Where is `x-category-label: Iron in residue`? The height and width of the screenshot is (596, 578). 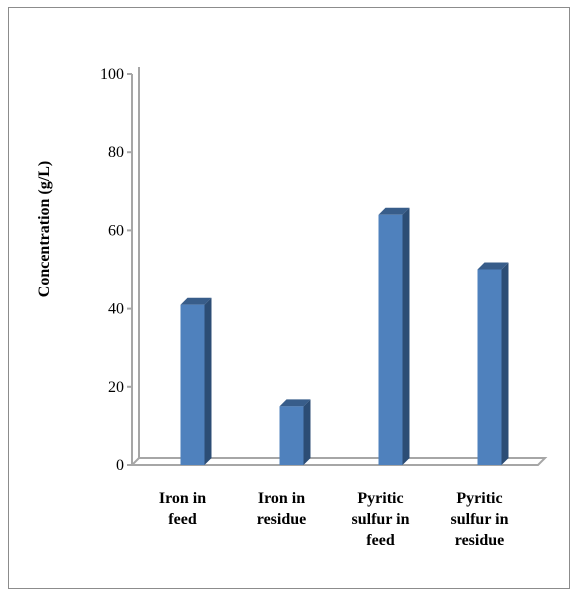 x-category-label: Iron in residue is located at coordinates (281, 509).